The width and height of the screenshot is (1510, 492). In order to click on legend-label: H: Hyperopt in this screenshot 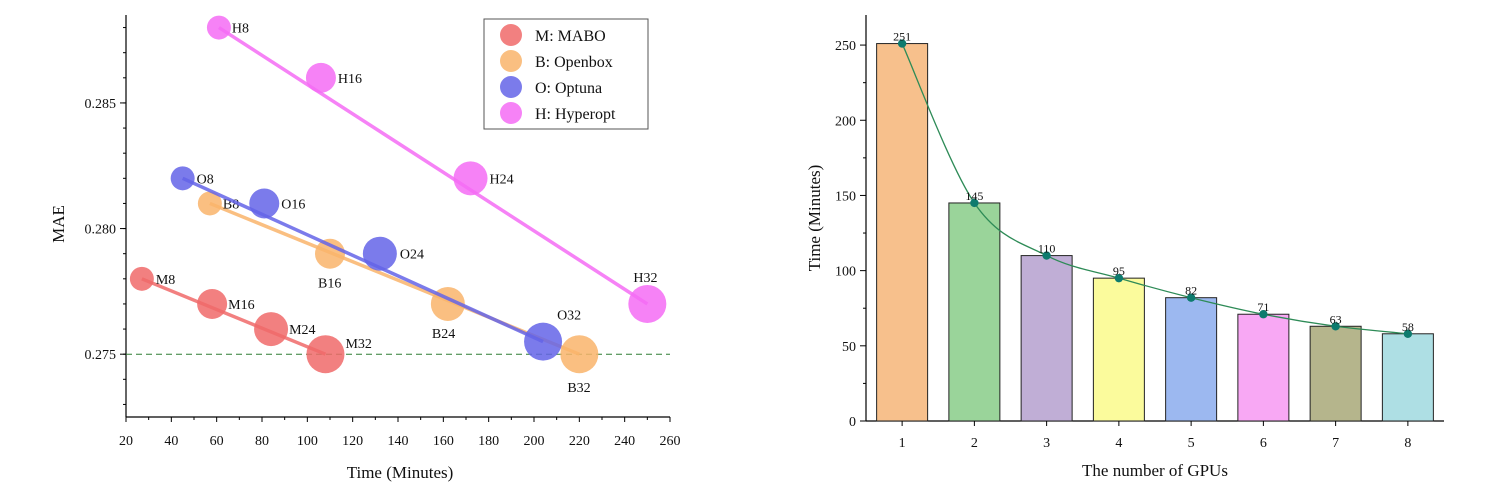, I will do `click(575, 114)`.